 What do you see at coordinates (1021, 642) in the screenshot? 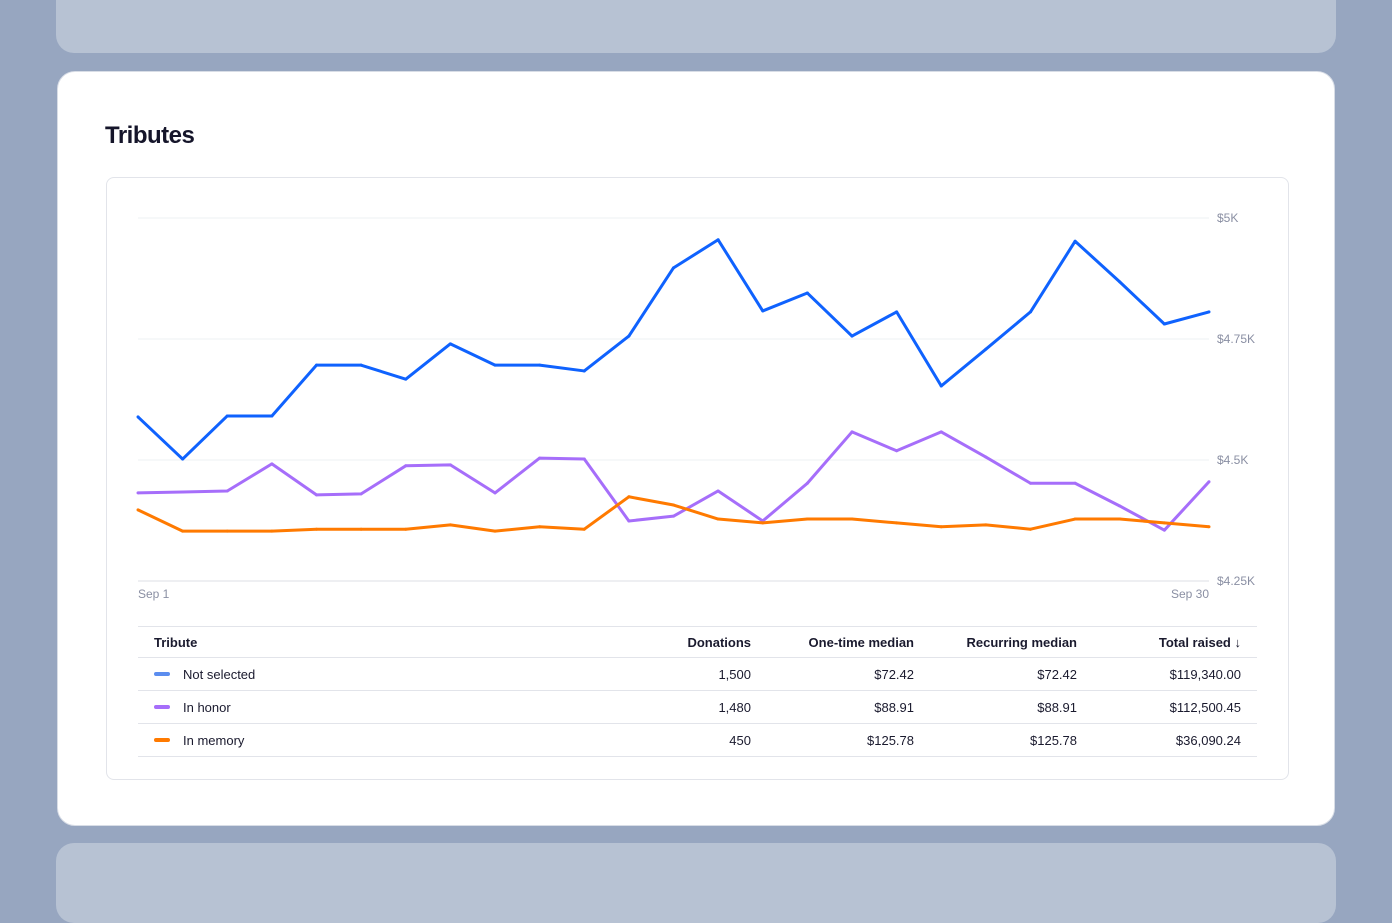
I see `col-recurring-median: Recurring median` at bounding box center [1021, 642].